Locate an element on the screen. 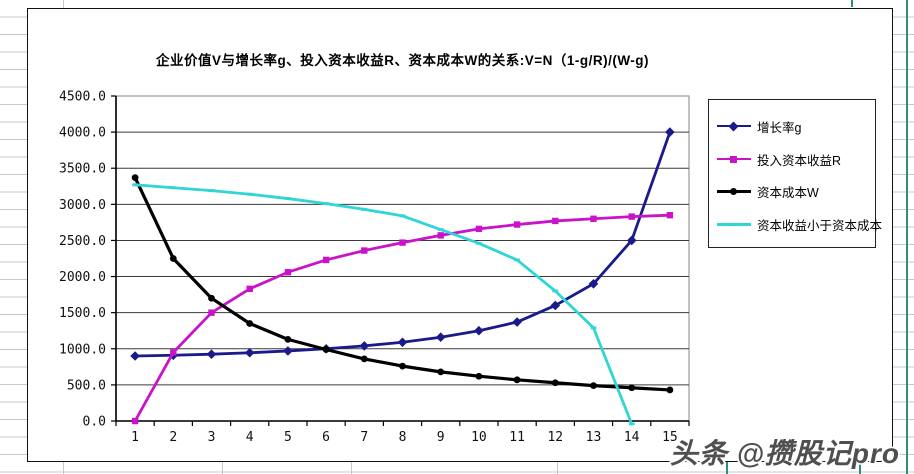 Image resolution: width=914 pixels, height=474 pixels. legend-item: 资本成本W is located at coordinates (793, 191).